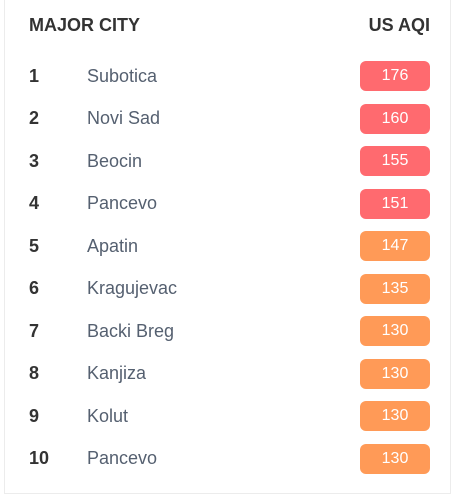 This screenshot has height=496, width=455. What do you see at coordinates (395, 161) in the screenshot?
I see `aqi-badge: 155` at bounding box center [395, 161].